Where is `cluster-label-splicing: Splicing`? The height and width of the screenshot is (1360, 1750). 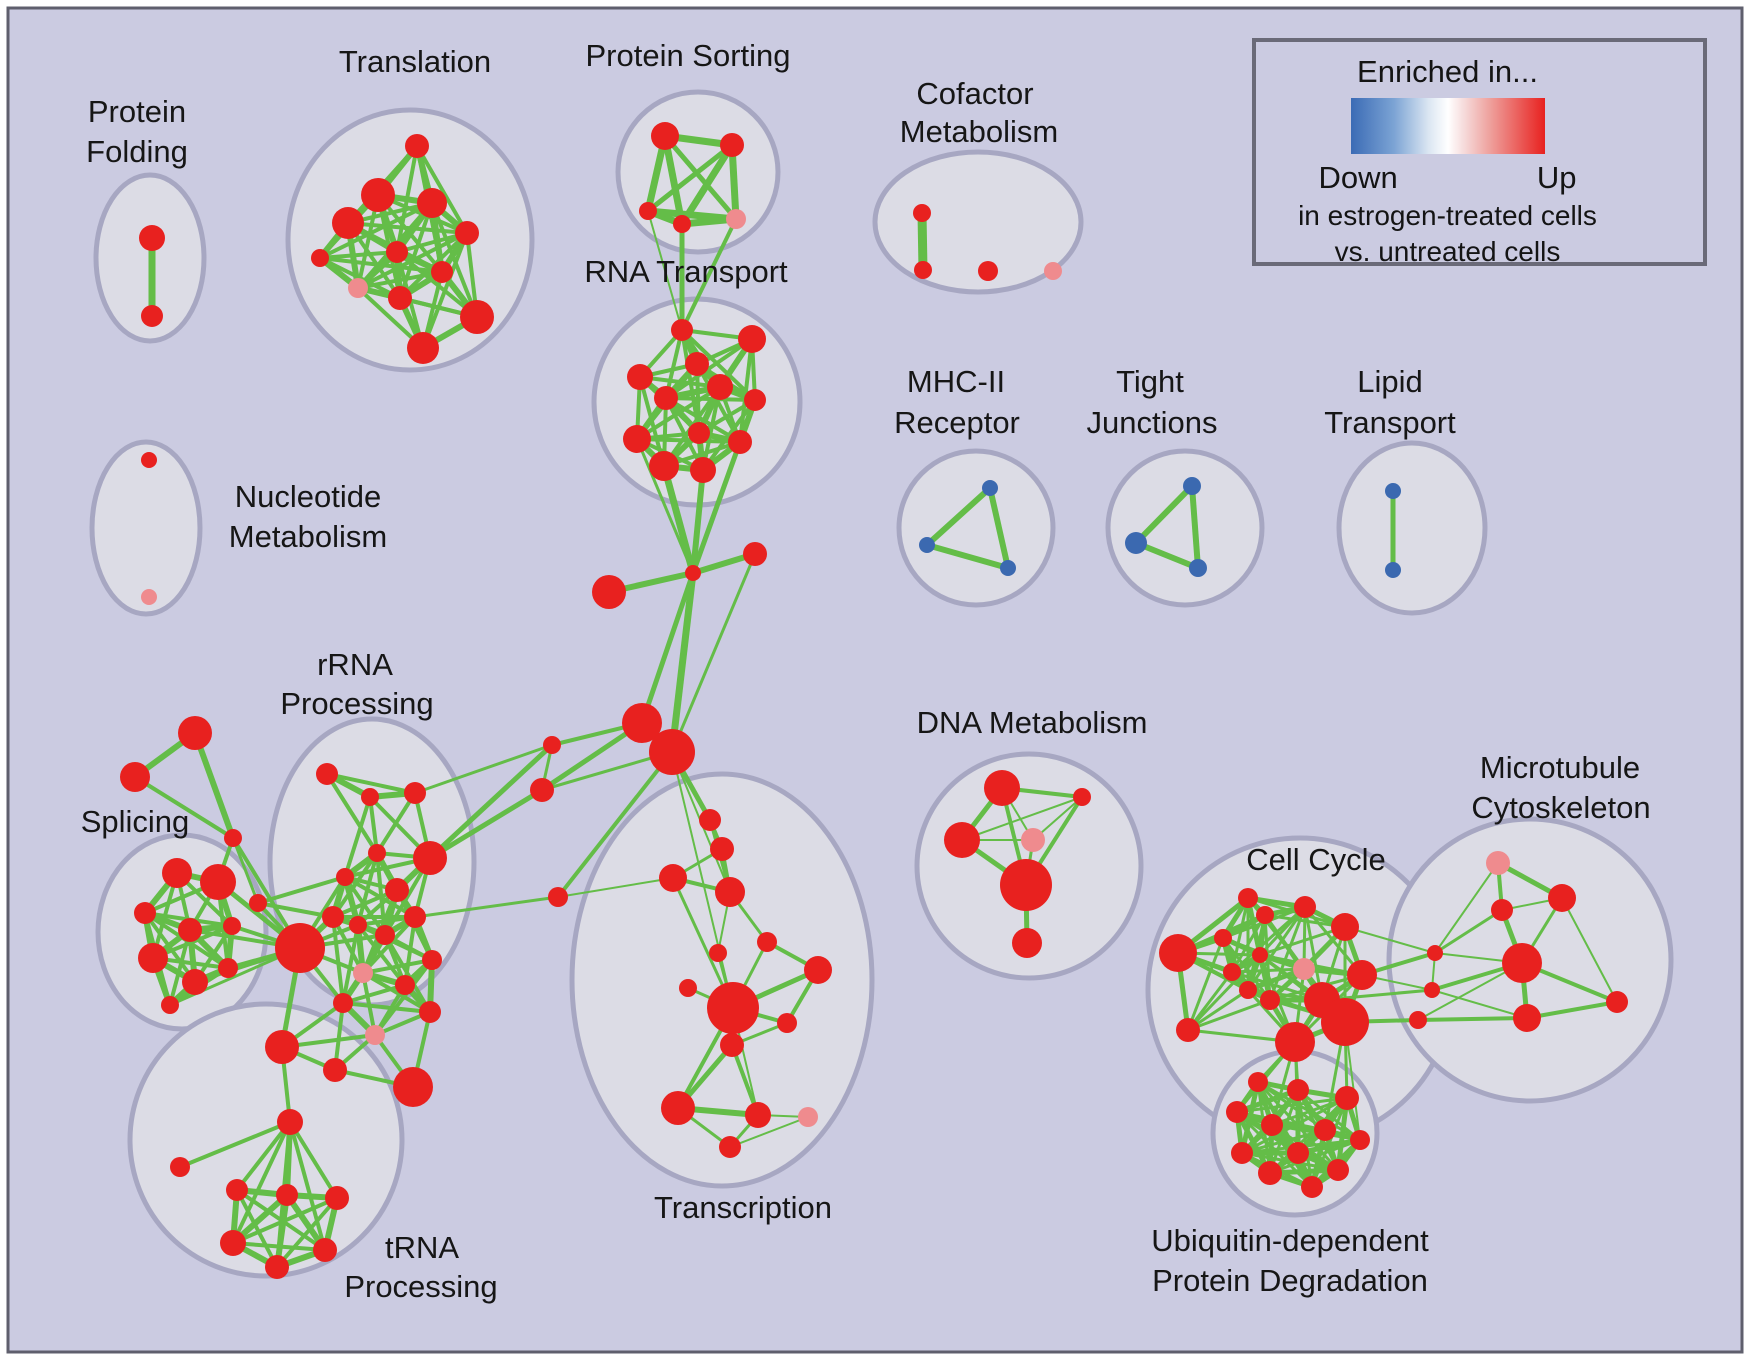 cluster-label-splicing: Splicing is located at coordinates (135, 821).